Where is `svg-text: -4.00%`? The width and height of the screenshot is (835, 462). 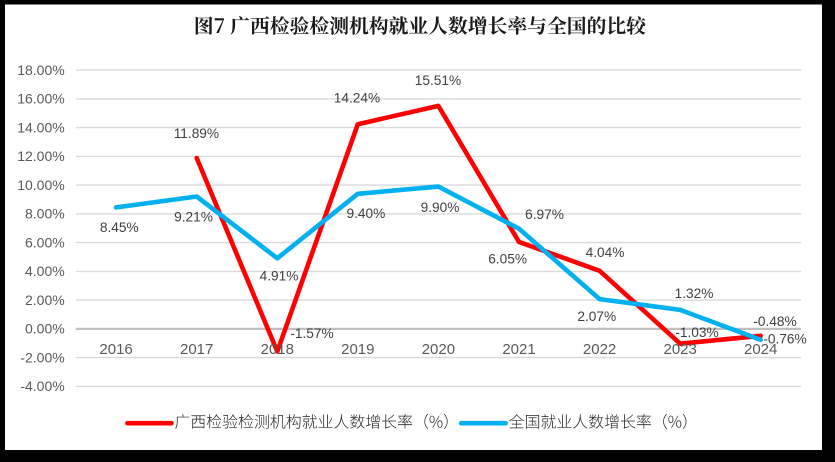
svg-text: -4.00% is located at coordinates (42, 386).